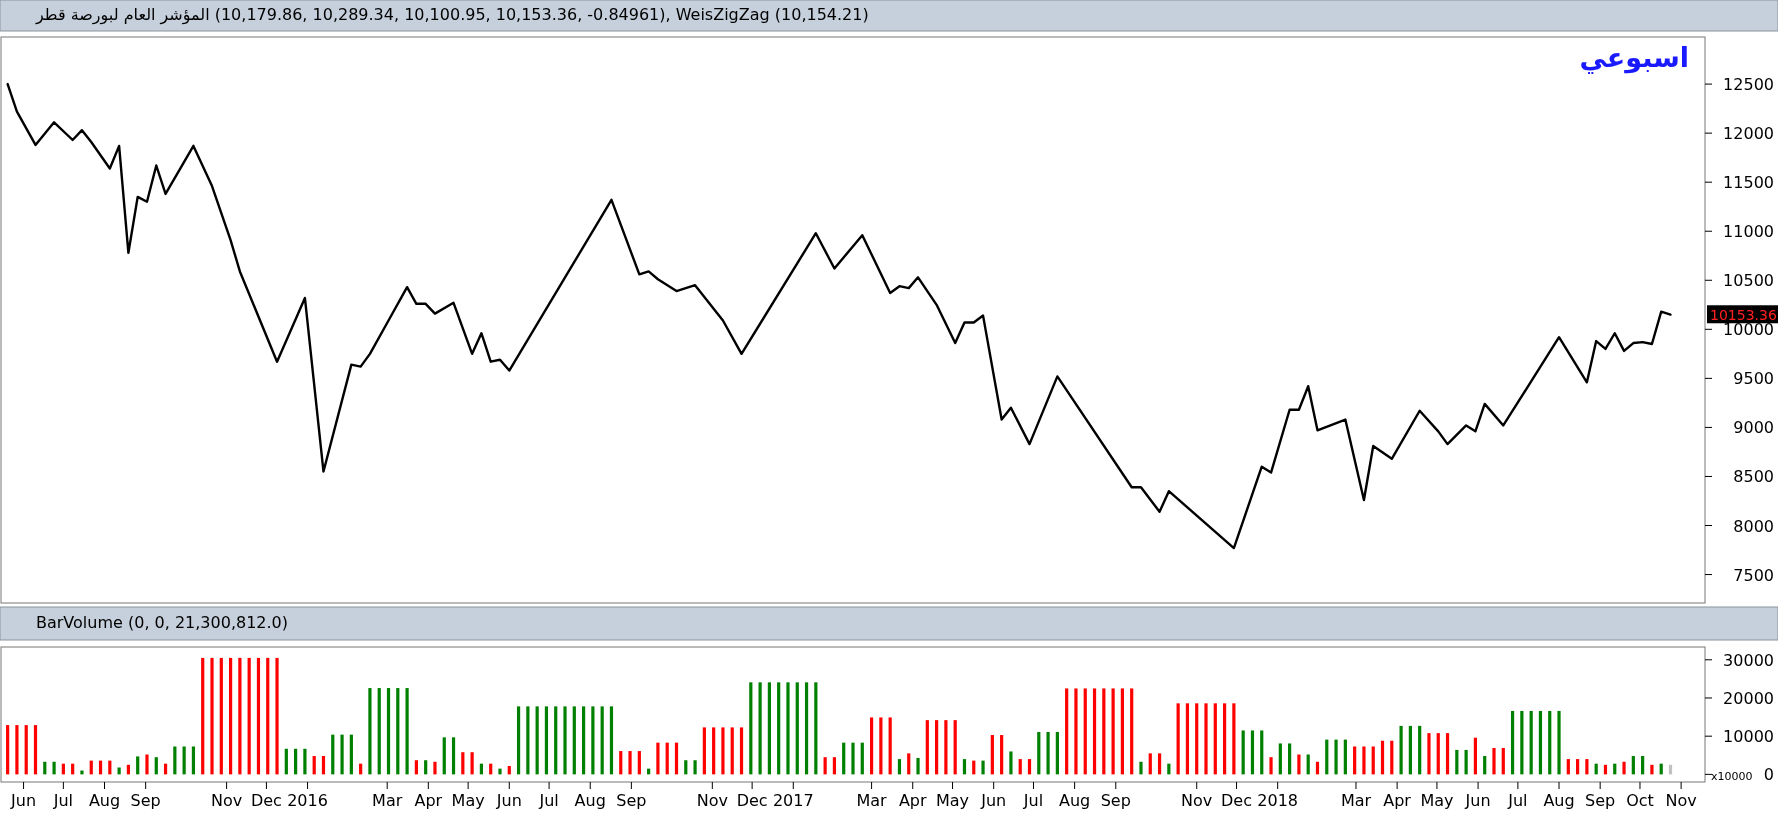 The height and width of the screenshot is (815, 1778). I want to click on y-tick-label: 11000, so click(1748, 232).